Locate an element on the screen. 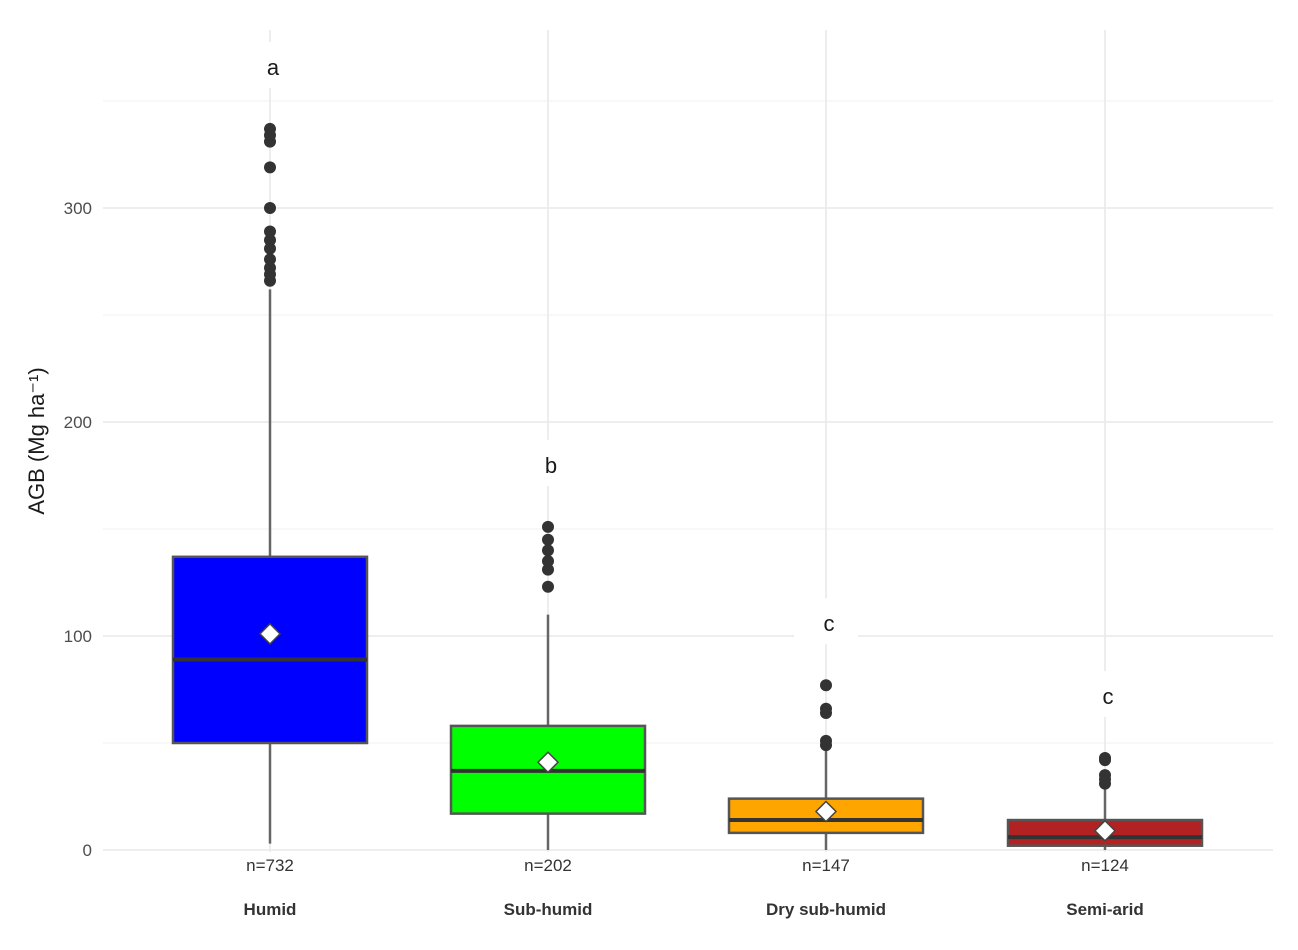 The width and height of the screenshot is (1298, 950). sample-size-label: n=732 is located at coordinates (270, 865).